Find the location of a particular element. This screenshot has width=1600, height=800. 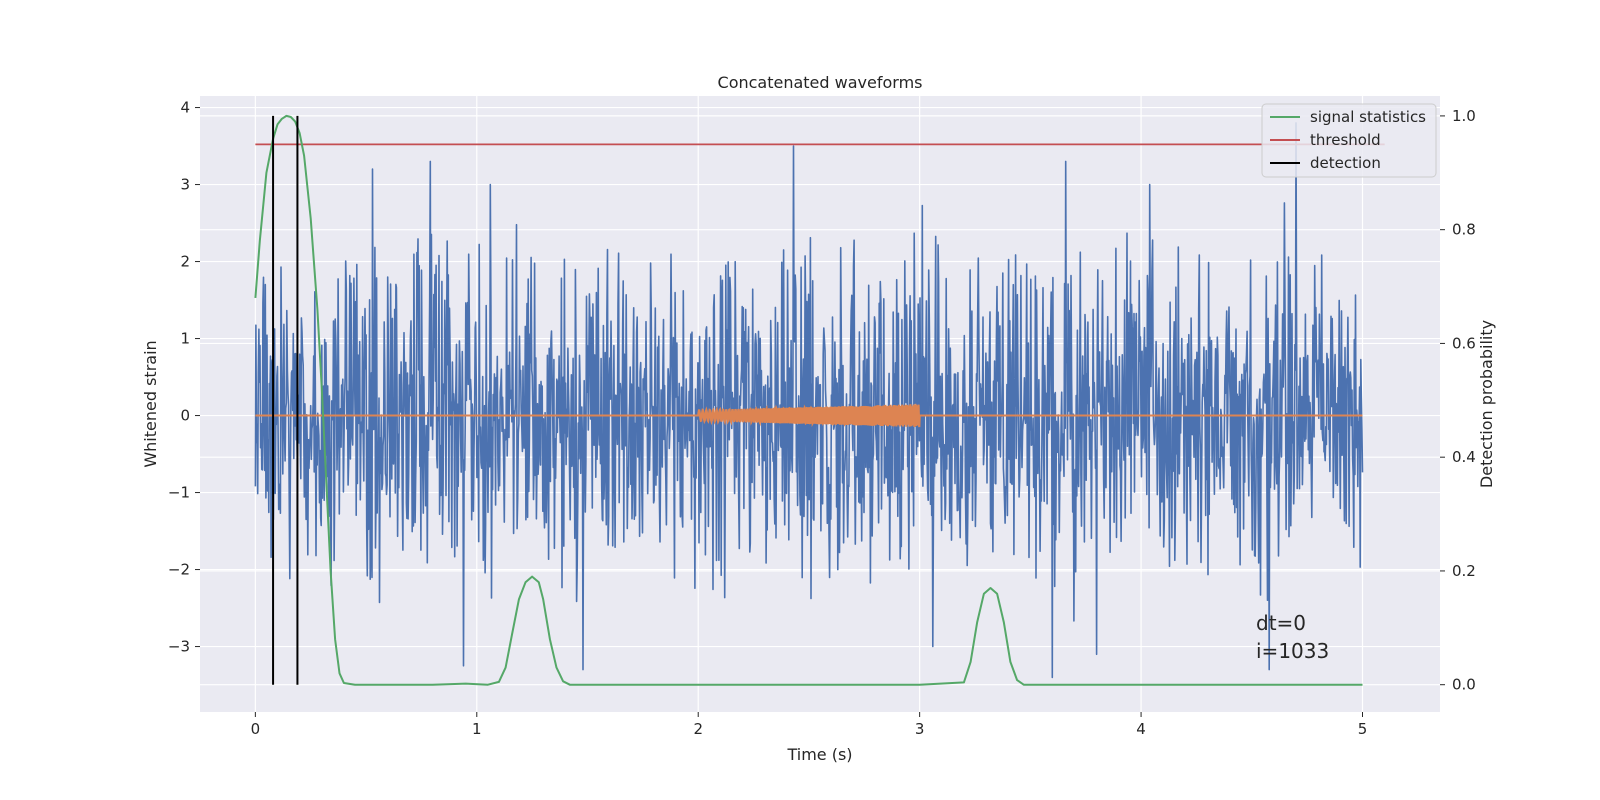

y2-tick-label-3: 0.6 is located at coordinates (1464, 343).